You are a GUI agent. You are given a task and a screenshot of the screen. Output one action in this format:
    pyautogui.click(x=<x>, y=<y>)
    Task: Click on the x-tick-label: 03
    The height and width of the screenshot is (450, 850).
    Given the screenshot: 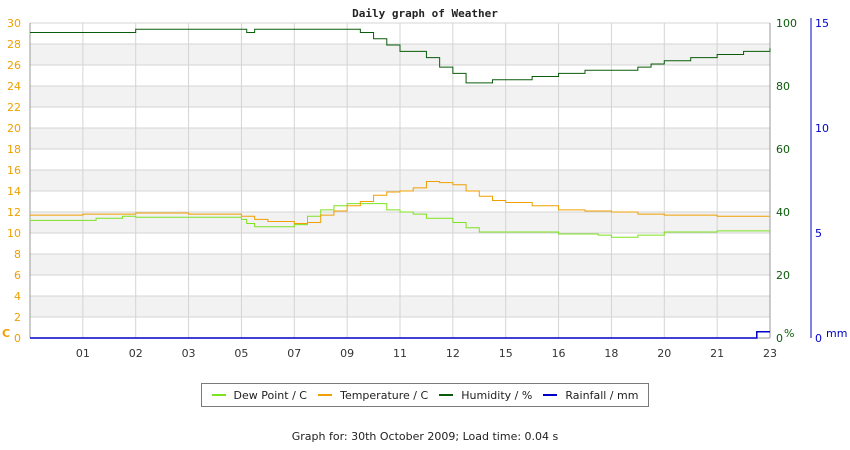 What is the action you would take?
    pyautogui.click(x=189, y=353)
    